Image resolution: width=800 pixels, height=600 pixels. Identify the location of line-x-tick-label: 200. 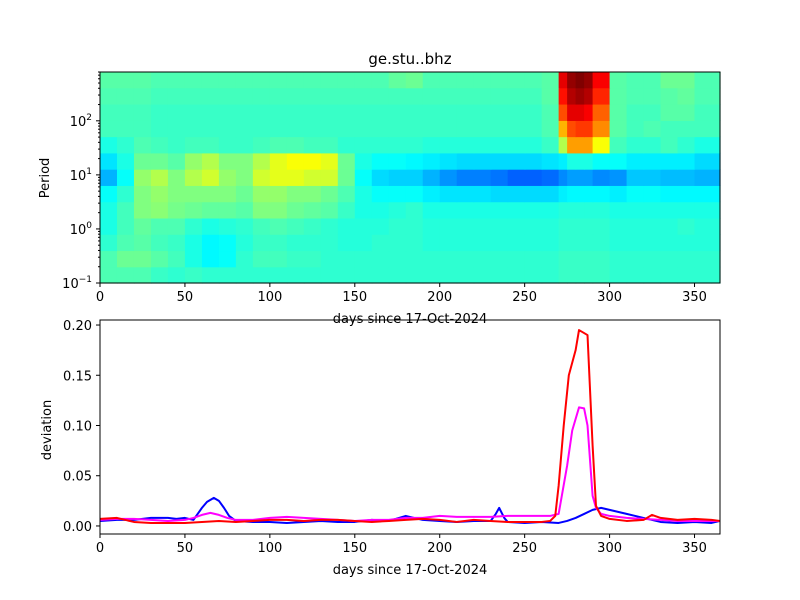
(439, 548).